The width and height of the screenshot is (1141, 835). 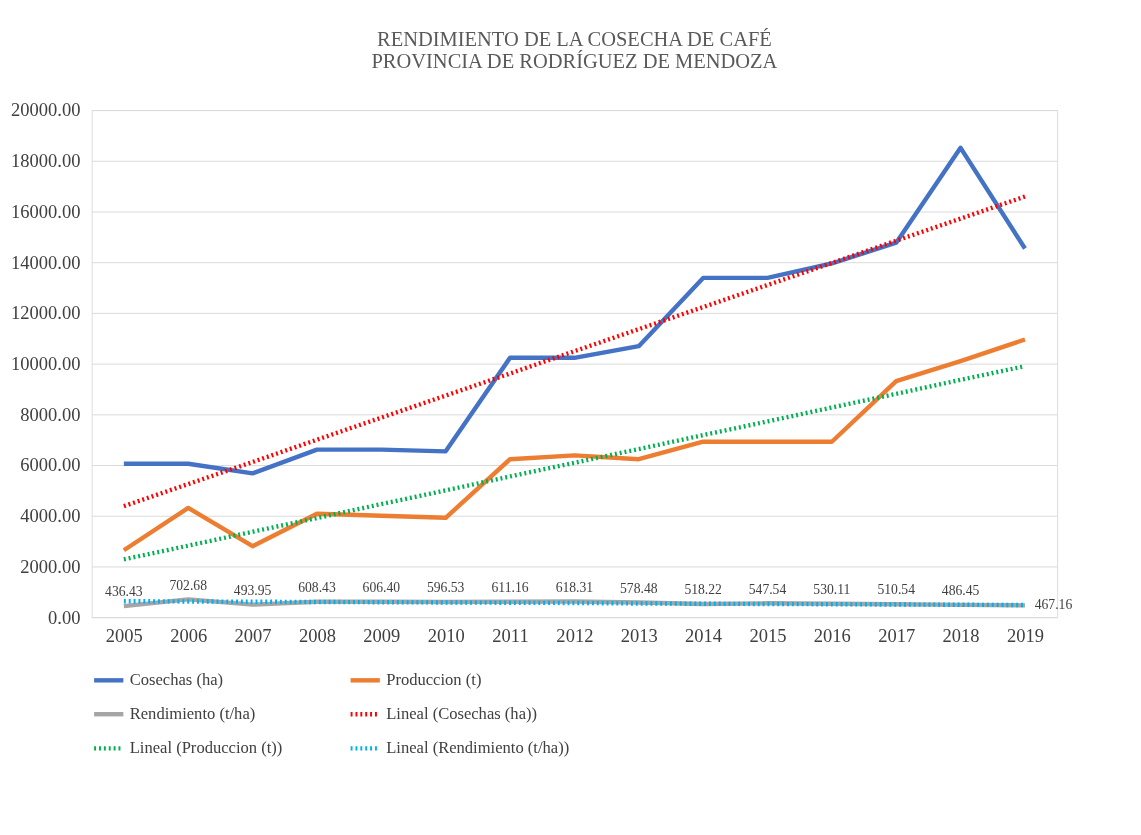 What do you see at coordinates (767, 589) in the screenshot?
I see `data-label: 547.54` at bounding box center [767, 589].